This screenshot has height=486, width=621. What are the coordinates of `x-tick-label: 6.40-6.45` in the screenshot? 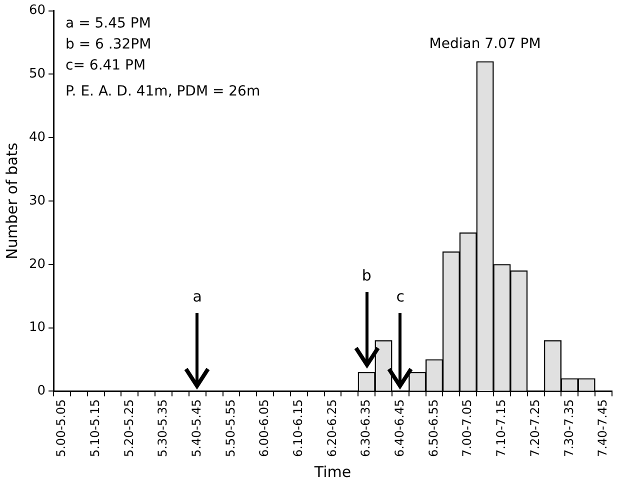 It's located at (399, 428).